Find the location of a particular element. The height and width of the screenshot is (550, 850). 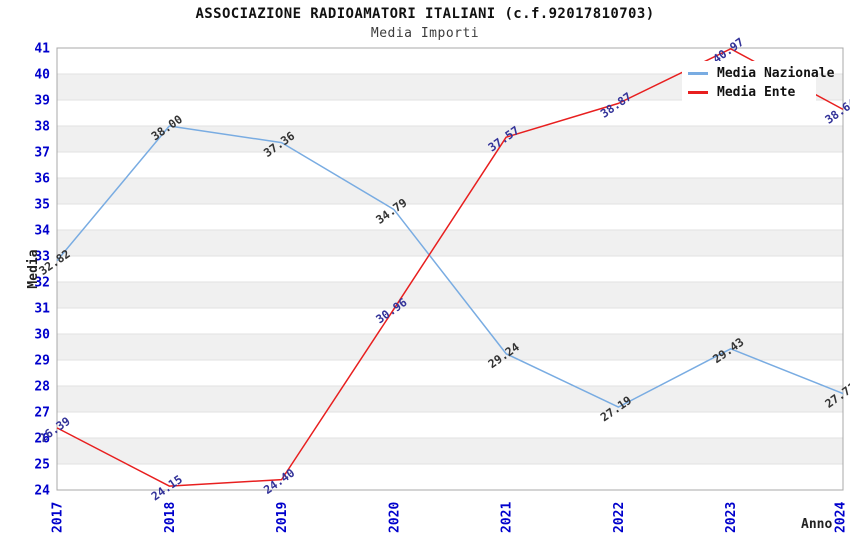

x-tick-label: 2017 is located at coordinates (58, 517).